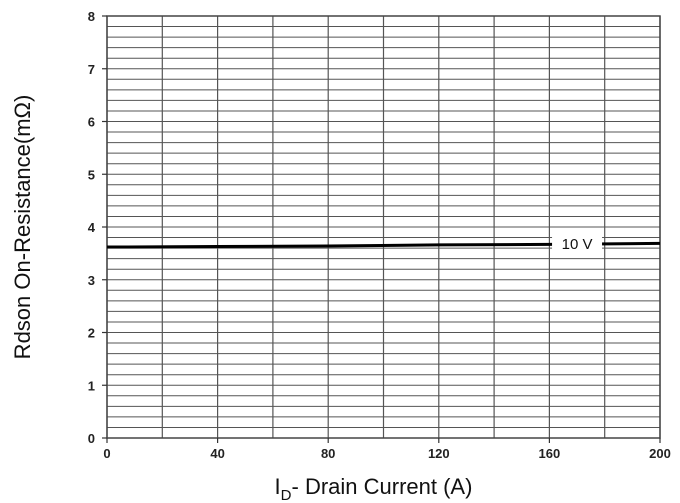 This screenshot has width=680, height=503. Describe the element at coordinates (278, 486) in the screenshot. I see `x-axis-title-main: I` at that location.